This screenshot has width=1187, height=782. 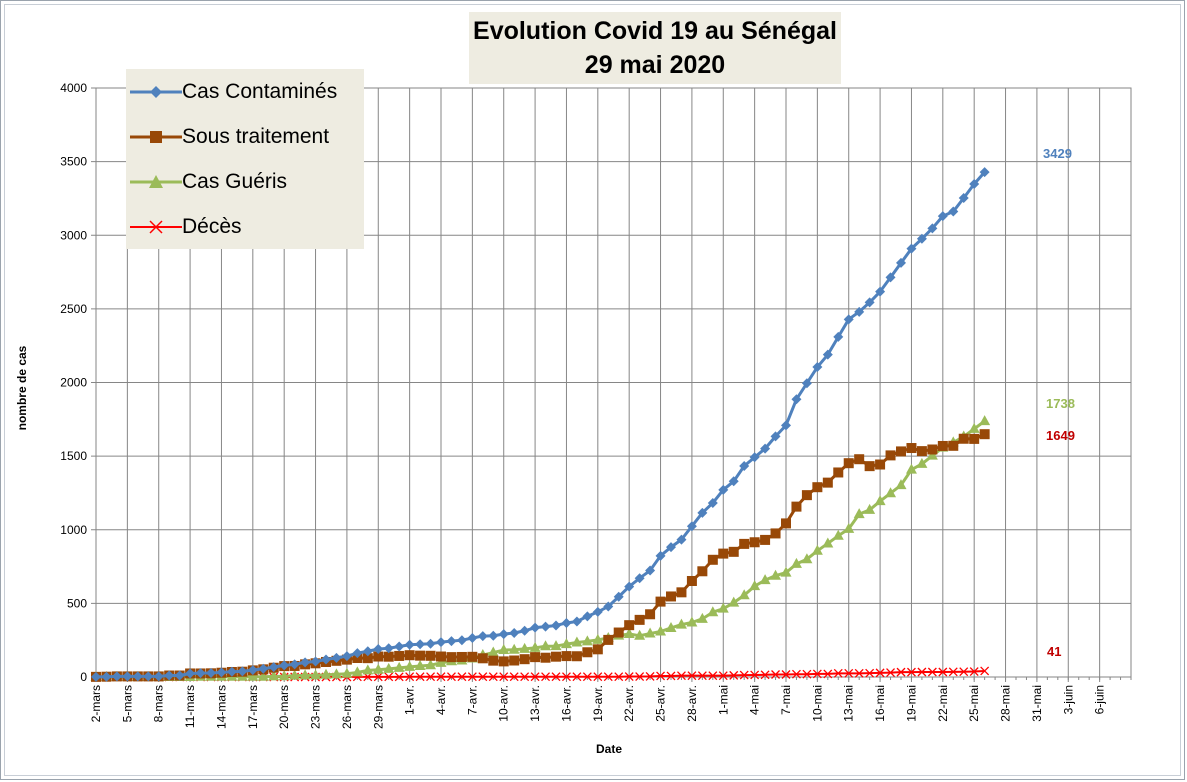 I want to click on x-tick-label: 29-mars, so click(x=378, y=707).